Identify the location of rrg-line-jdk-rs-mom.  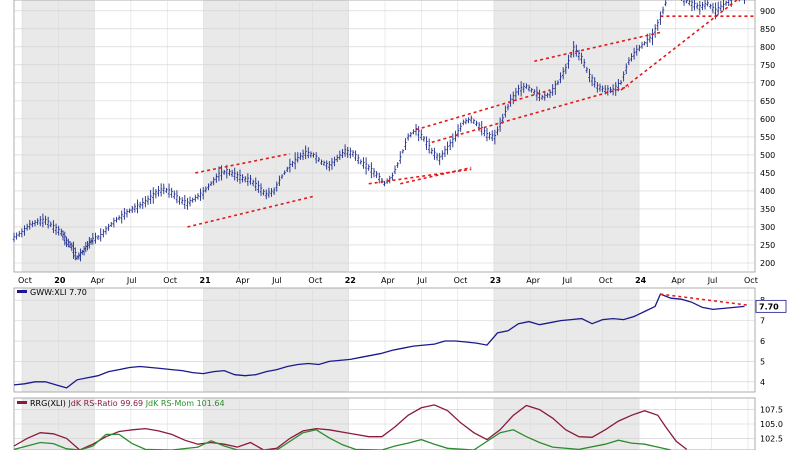
(342, 439).